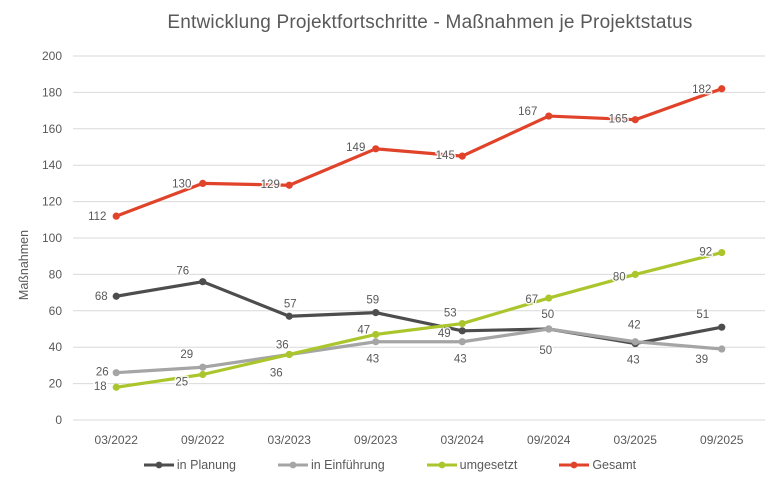 The height and width of the screenshot is (492, 780). I want to click on y-axis-tick-label: 20, so click(56, 384).